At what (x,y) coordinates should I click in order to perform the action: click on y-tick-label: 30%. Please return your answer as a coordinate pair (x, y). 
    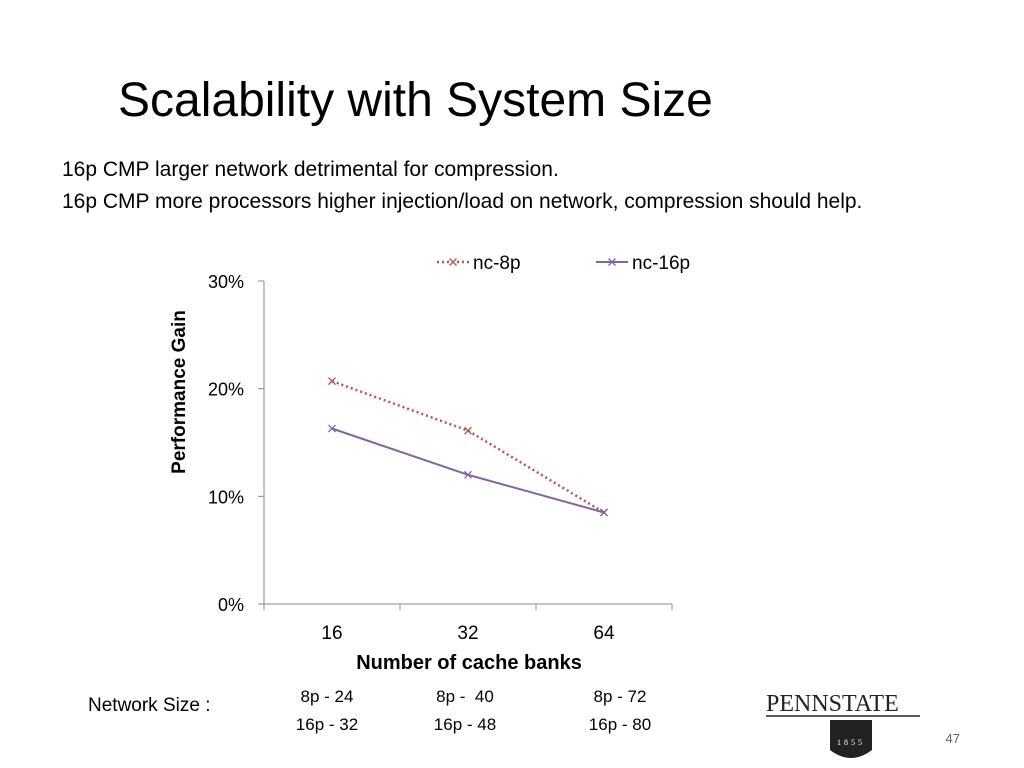
    Looking at the image, I should click on (226, 282).